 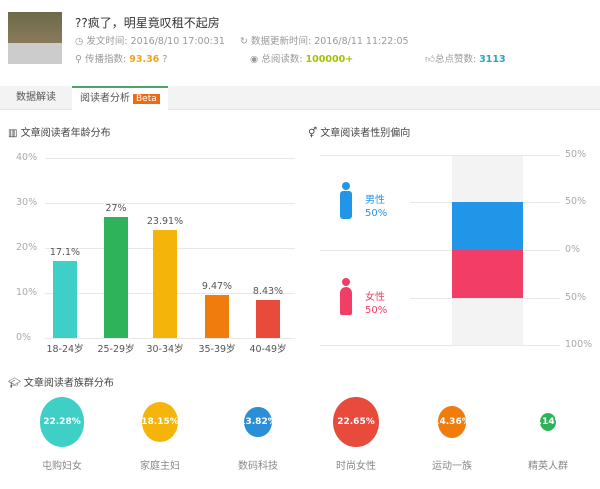 What do you see at coordinates (116, 349) in the screenshot?
I see `x-tick-label: 25-29岁` at bounding box center [116, 349].